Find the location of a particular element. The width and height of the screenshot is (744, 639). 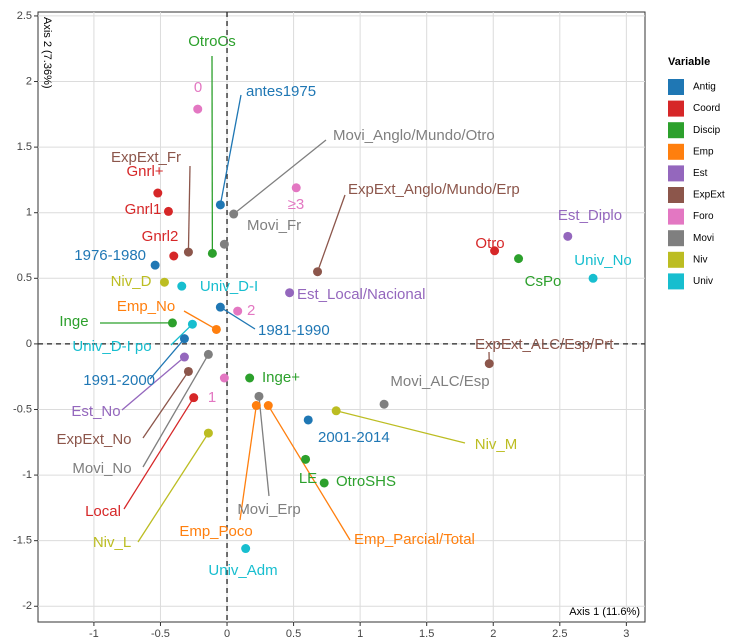

y-tick-label: -0.5 is located at coordinates (22, 409).